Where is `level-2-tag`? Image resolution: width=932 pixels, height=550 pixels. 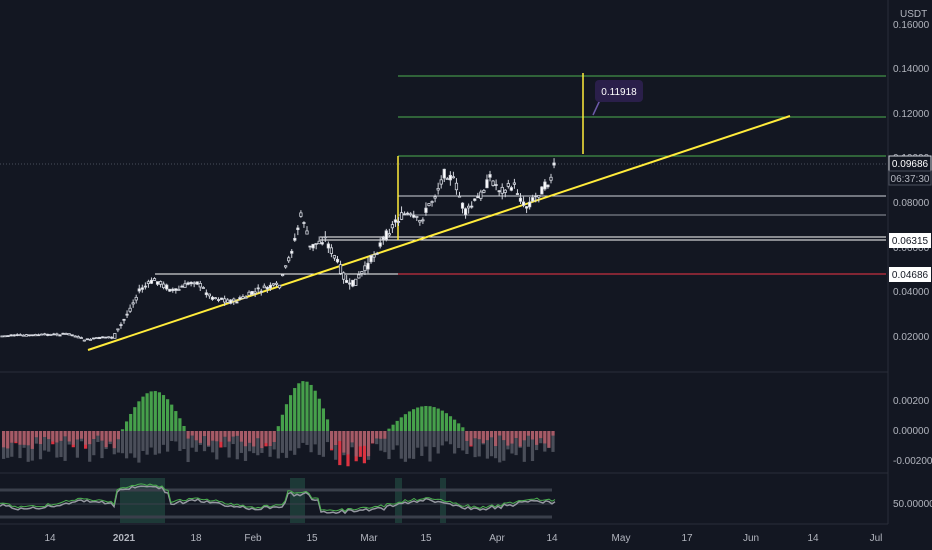 level-2-tag is located at coordinates (910, 274).